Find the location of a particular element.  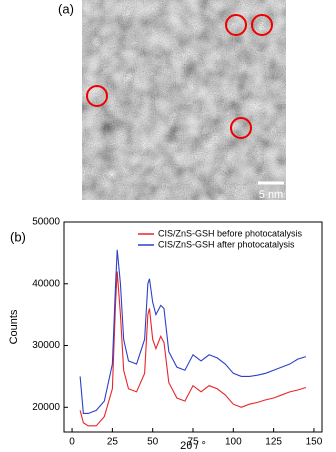

legend-label: CIS/ZnS-GSH before photocatalysis is located at coordinates (230, 233).